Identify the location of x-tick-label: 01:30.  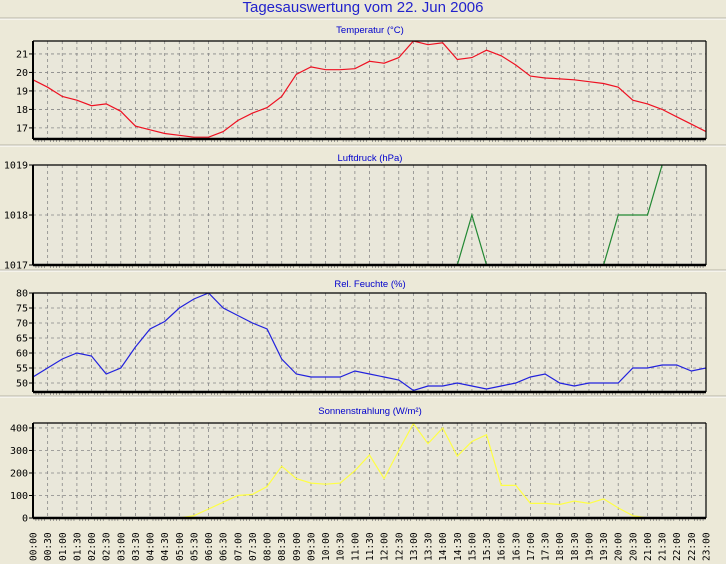
(77, 546).